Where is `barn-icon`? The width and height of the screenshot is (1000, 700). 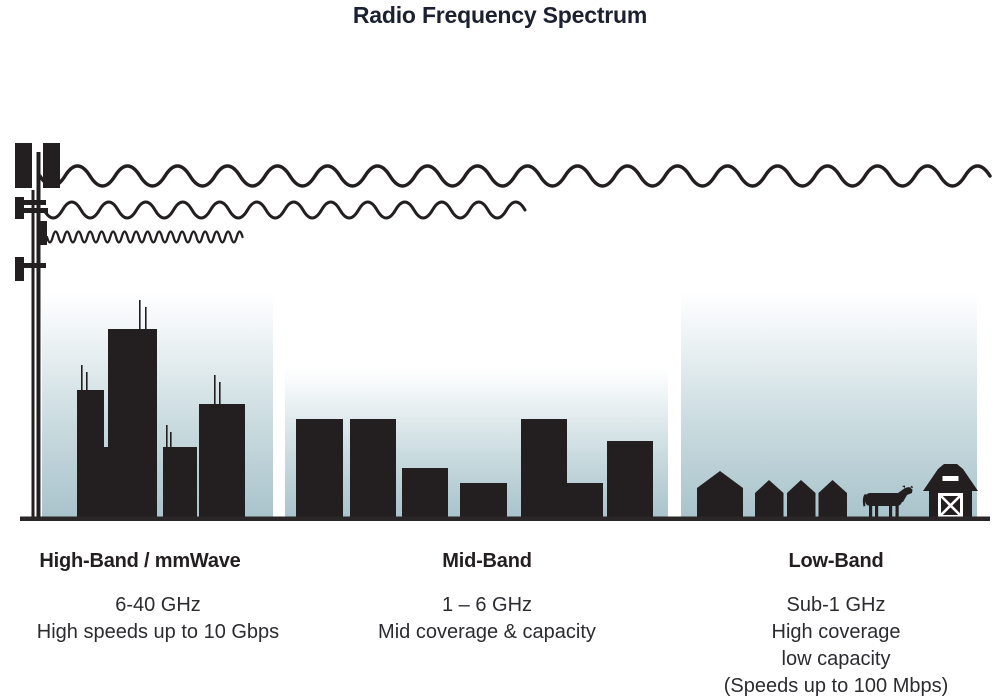
barn-icon is located at coordinates (950, 491).